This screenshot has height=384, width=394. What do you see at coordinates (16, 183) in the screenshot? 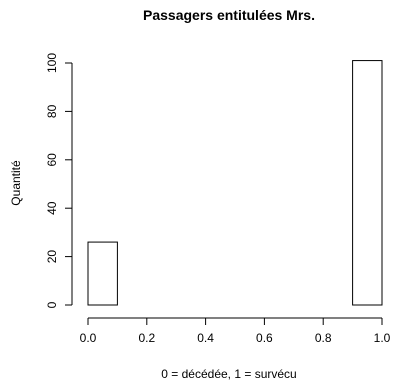
I see `y-axis-label: Quantité` at bounding box center [16, 183].